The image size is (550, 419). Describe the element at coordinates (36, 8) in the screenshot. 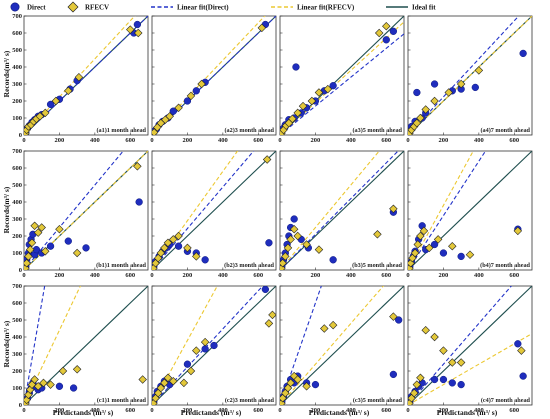

I see `legend-label-direct: Direct` at that location.